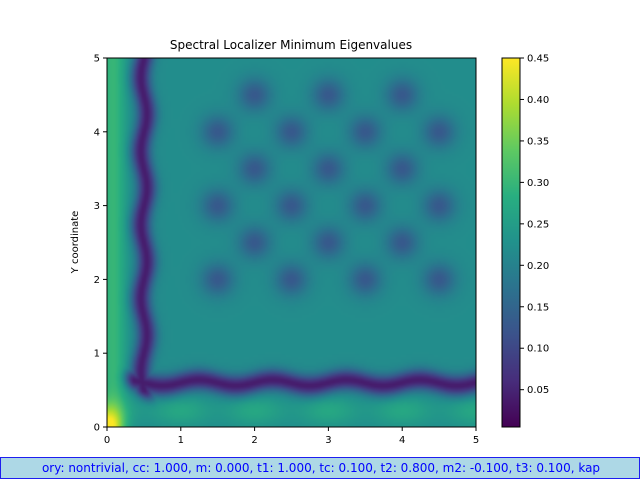 Image resolution: width=640 pixels, height=480 pixels. What do you see at coordinates (75, 243) in the screenshot?
I see `y-axis-label: Y coordinate` at bounding box center [75, 243].